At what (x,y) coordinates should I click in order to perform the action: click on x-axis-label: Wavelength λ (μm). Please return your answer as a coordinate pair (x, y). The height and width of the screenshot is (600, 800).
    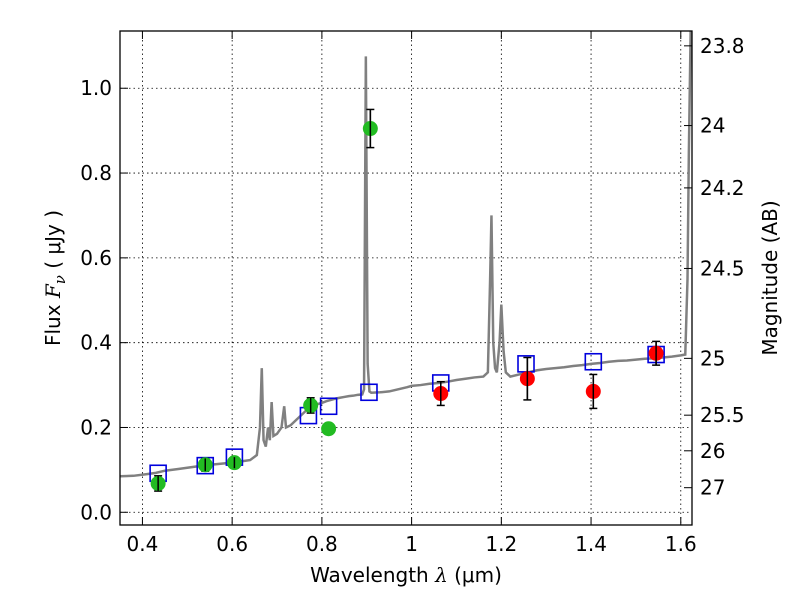
    Looking at the image, I should click on (406, 575).